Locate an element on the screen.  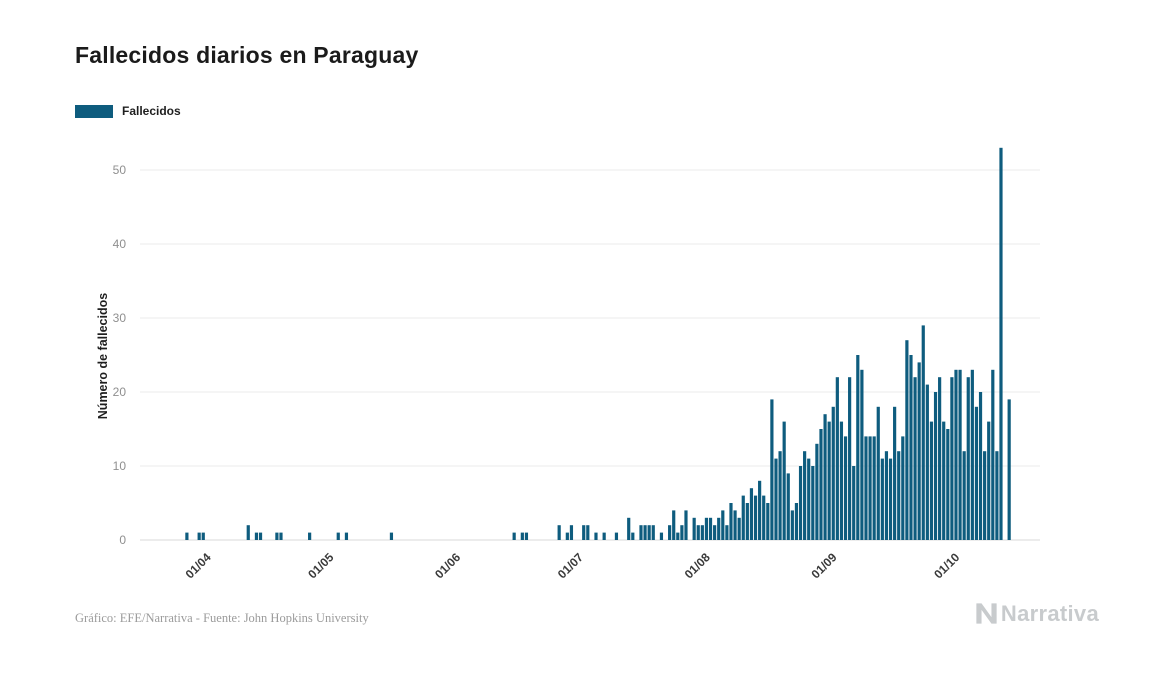
x-tick-label: 01/09 is located at coordinates (823, 565).